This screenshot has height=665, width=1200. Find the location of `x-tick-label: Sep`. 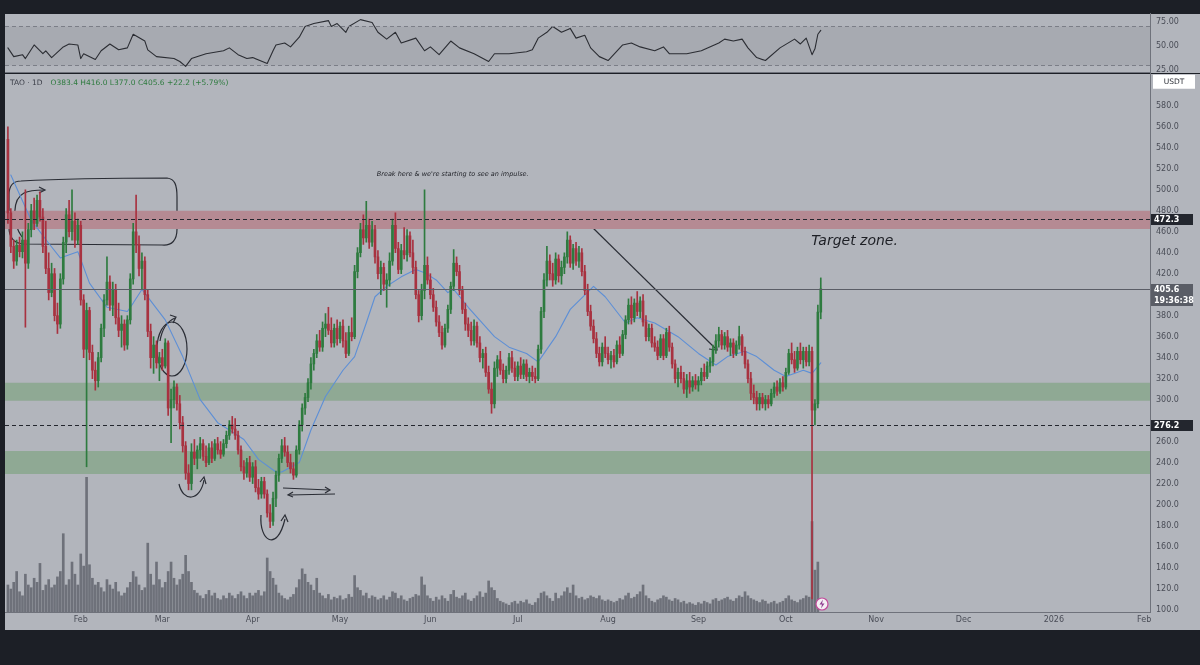

x-tick-label: Sep is located at coordinates (698, 619).